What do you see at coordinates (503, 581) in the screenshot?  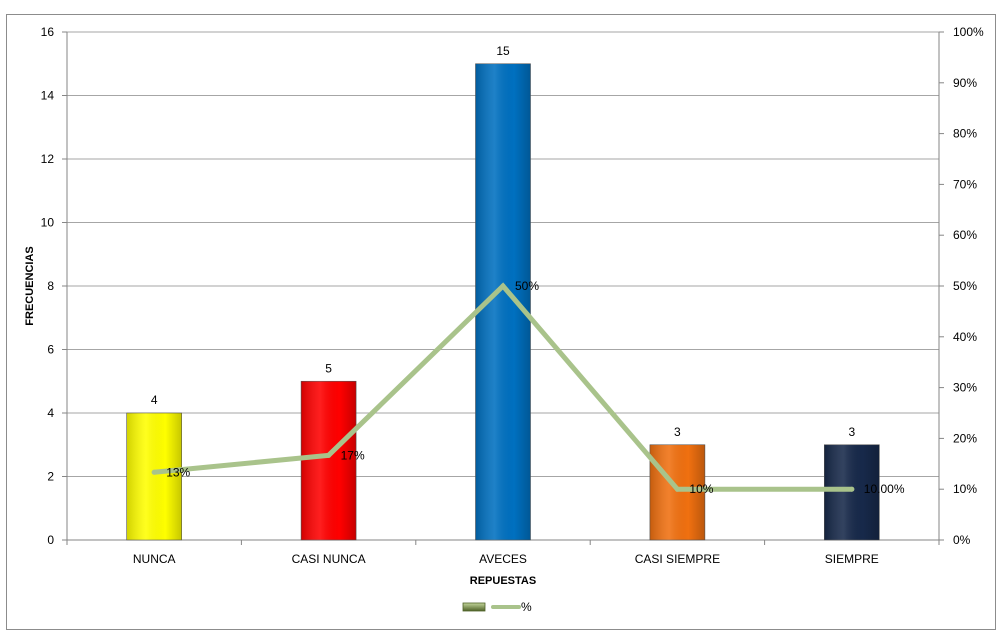 I see `x-axis-title: REPUESTAS` at bounding box center [503, 581].